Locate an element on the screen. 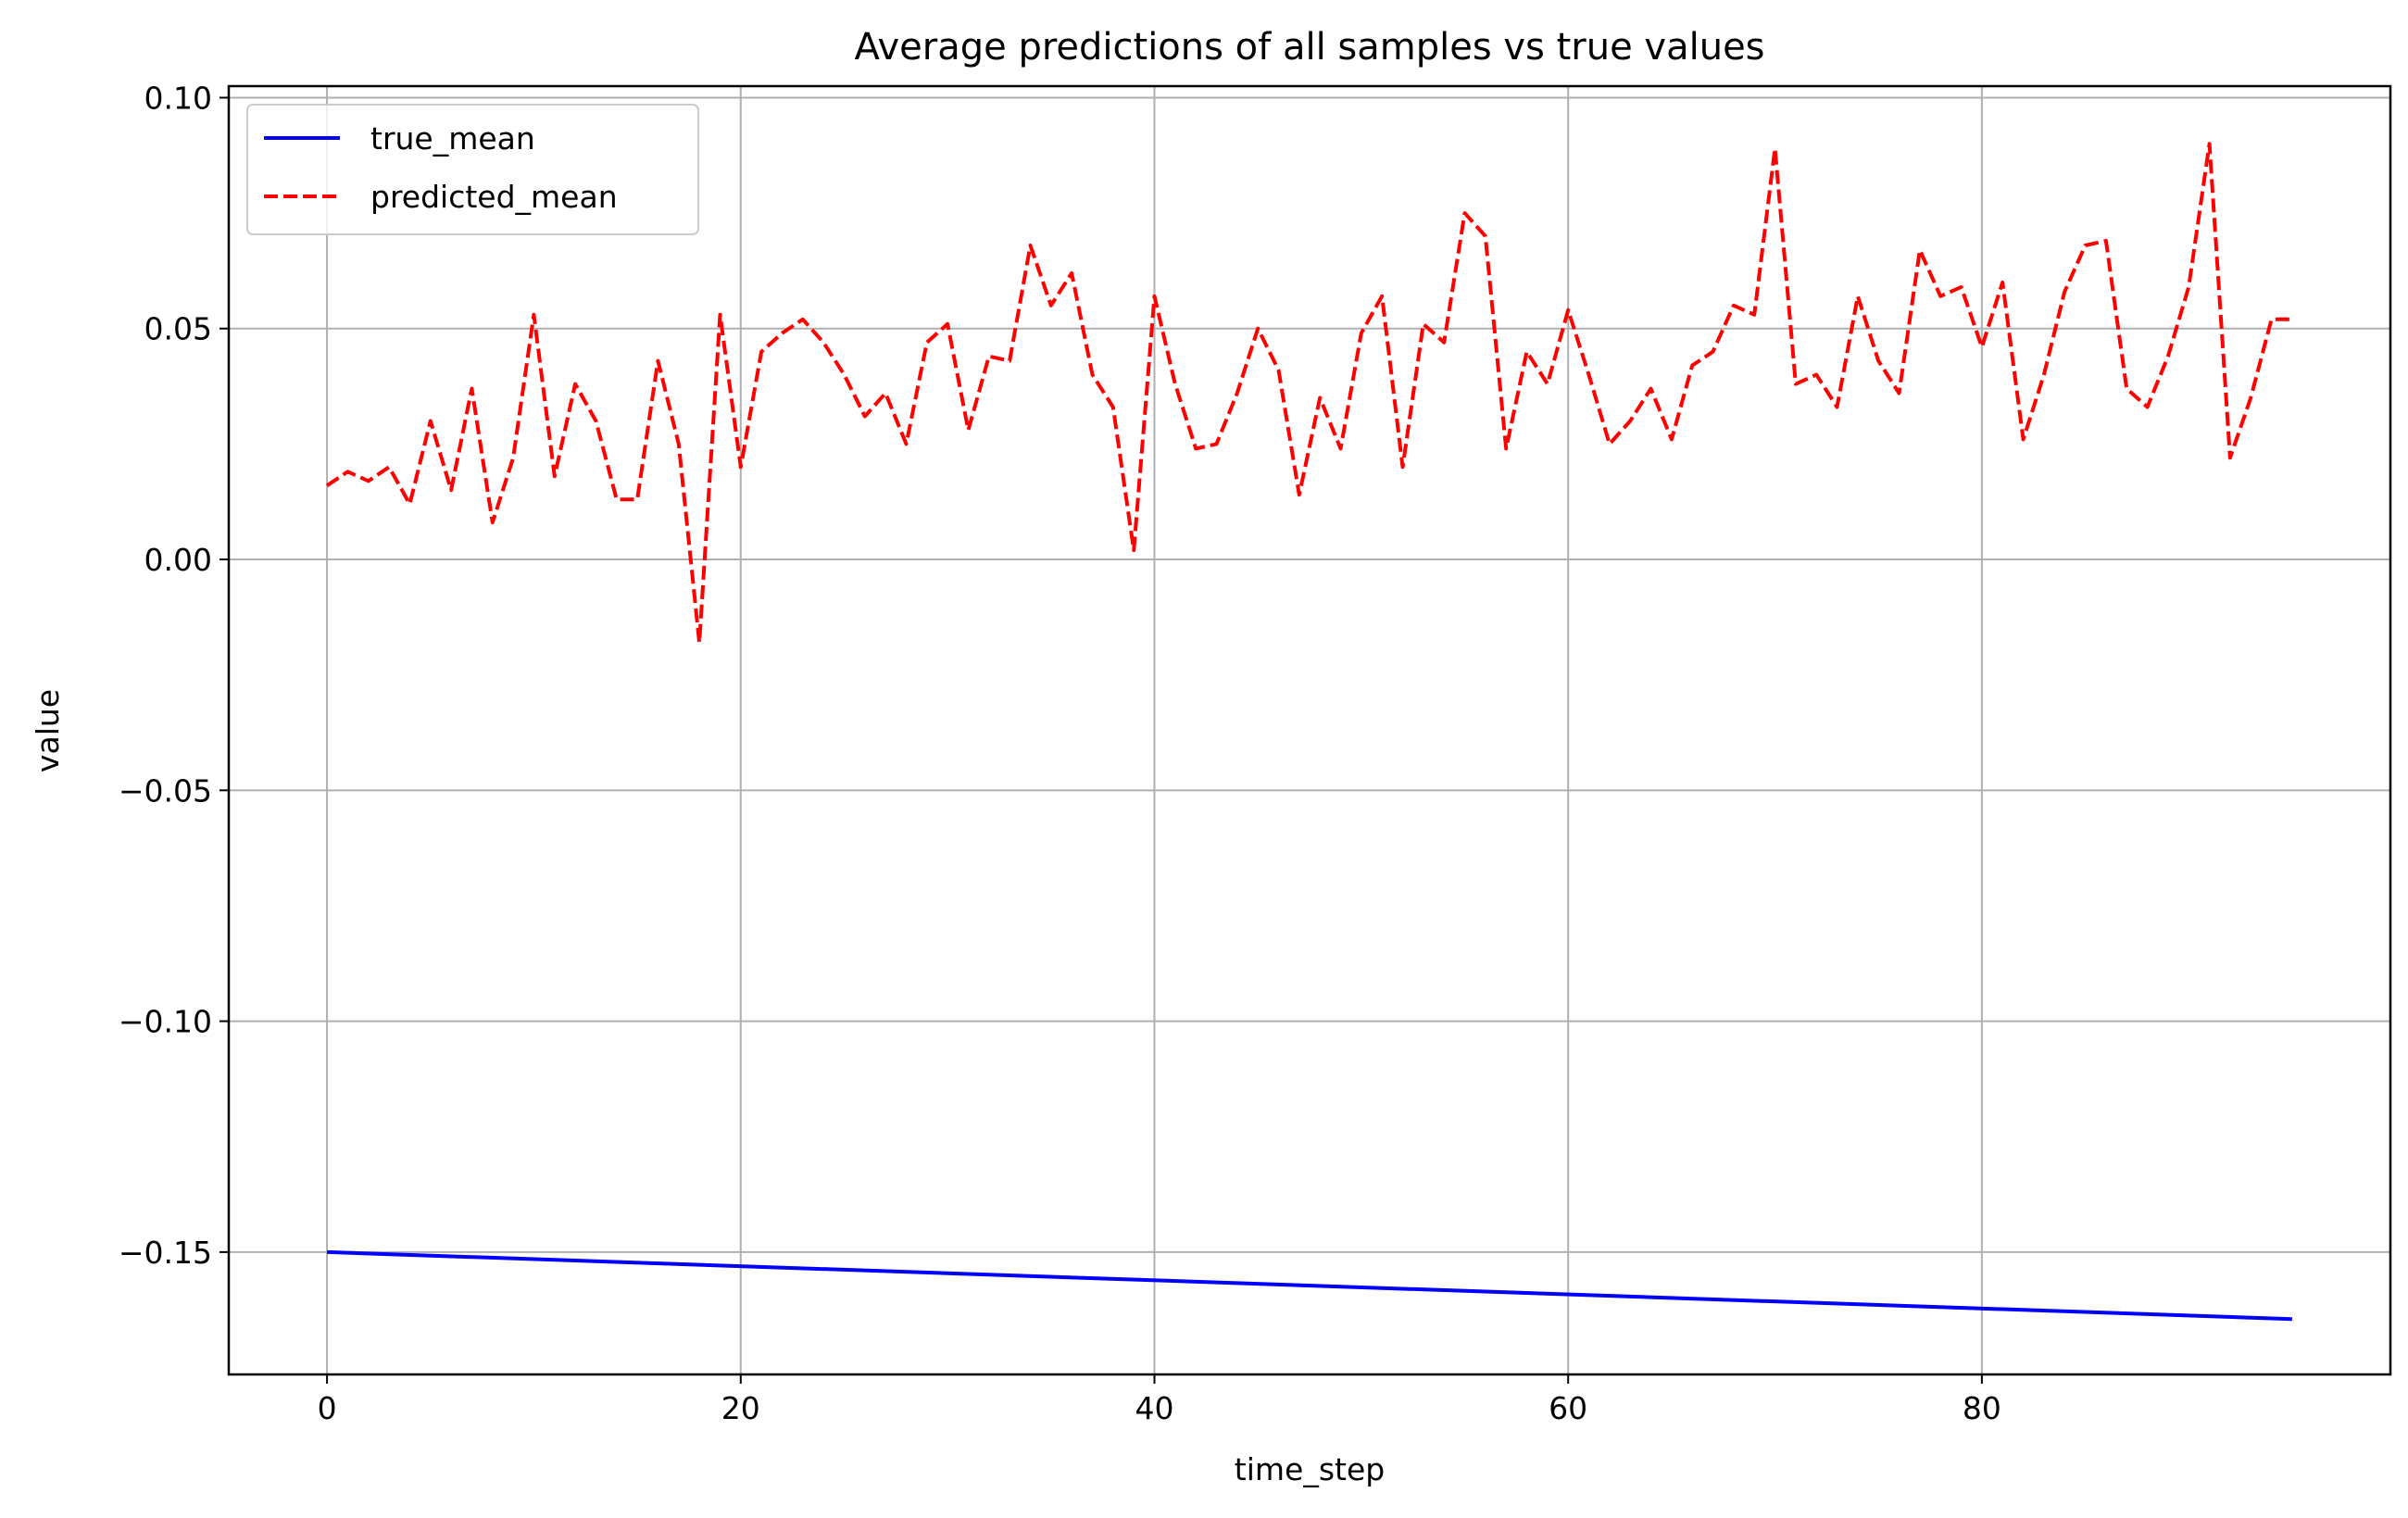 This screenshot has height=1518, width=2408. x-axis-ticks: 0 20 40 60 80 is located at coordinates (1159, 1400).